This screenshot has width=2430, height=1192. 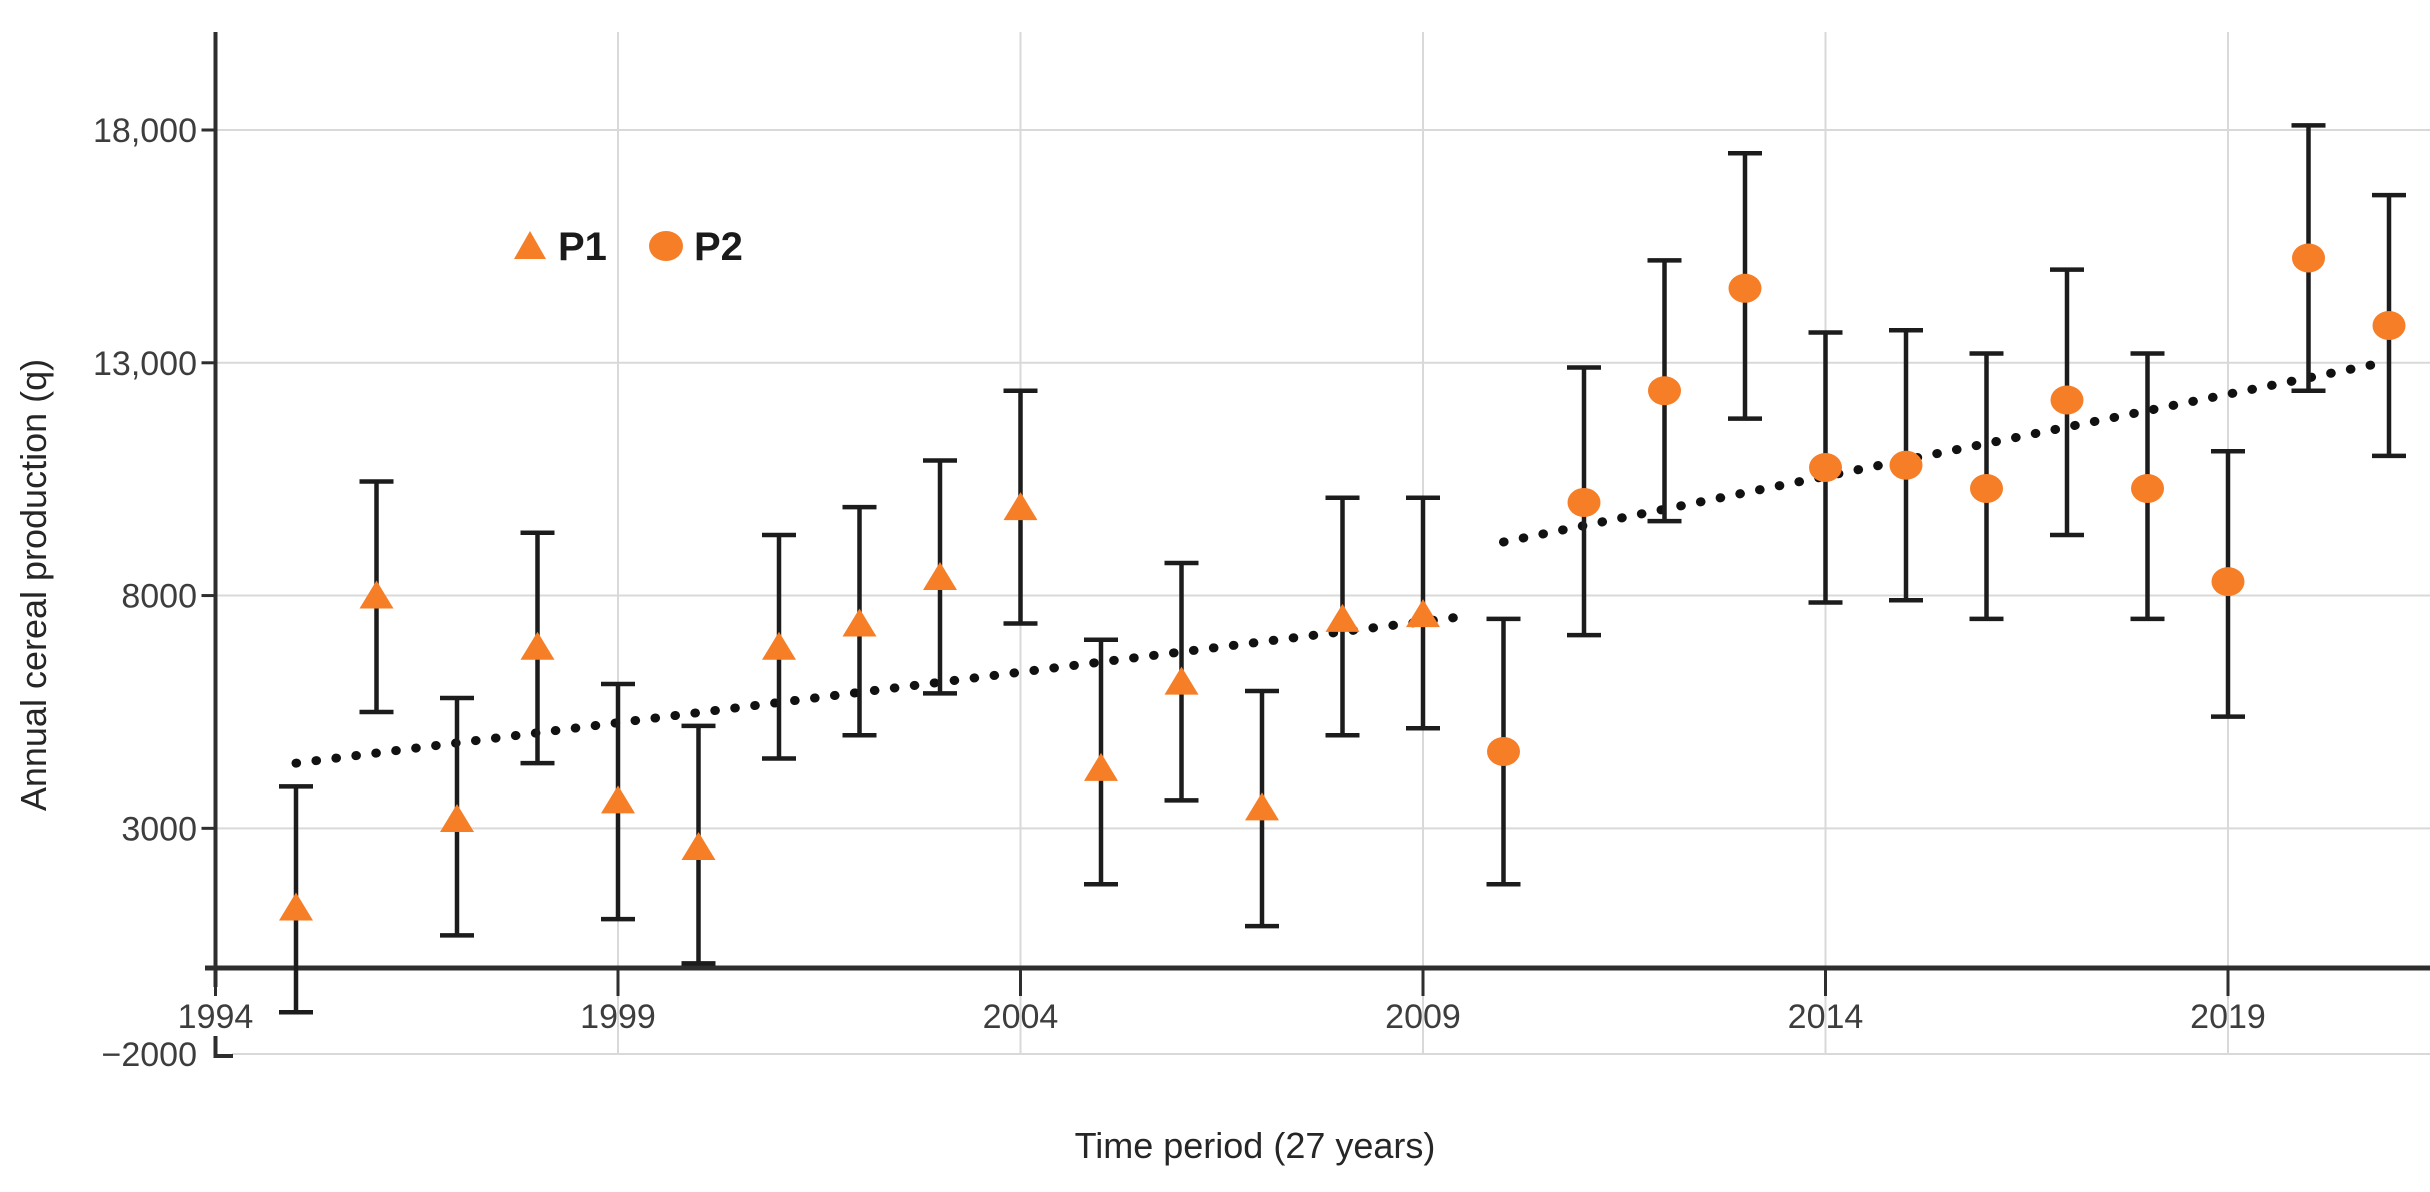 What do you see at coordinates (2308, 258) in the screenshot?
I see `data-point-p2-2020` at bounding box center [2308, 258].